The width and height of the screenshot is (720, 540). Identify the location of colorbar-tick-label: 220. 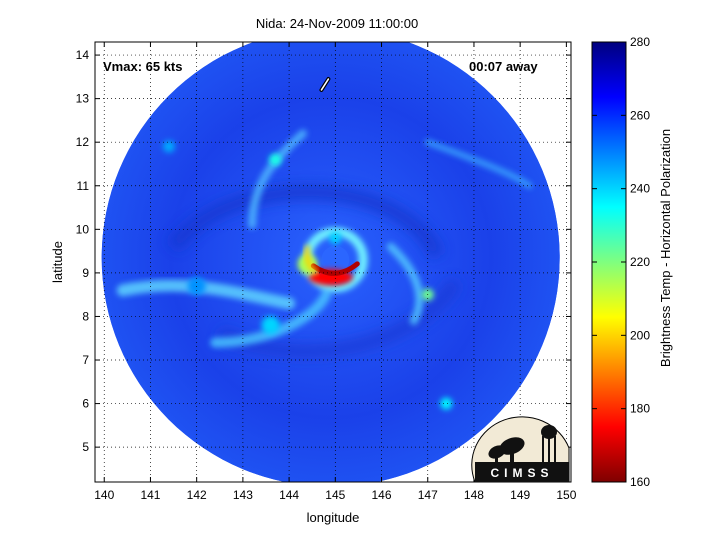
(640, 262).